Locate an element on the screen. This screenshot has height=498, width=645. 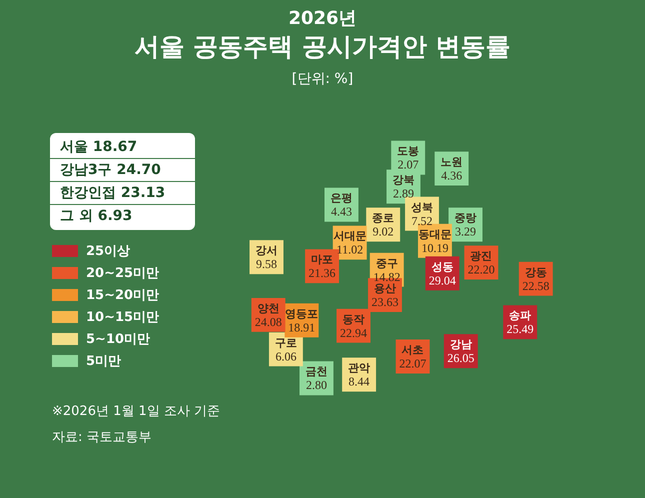
category-label: 송파 is located at coordinates (520, 315).